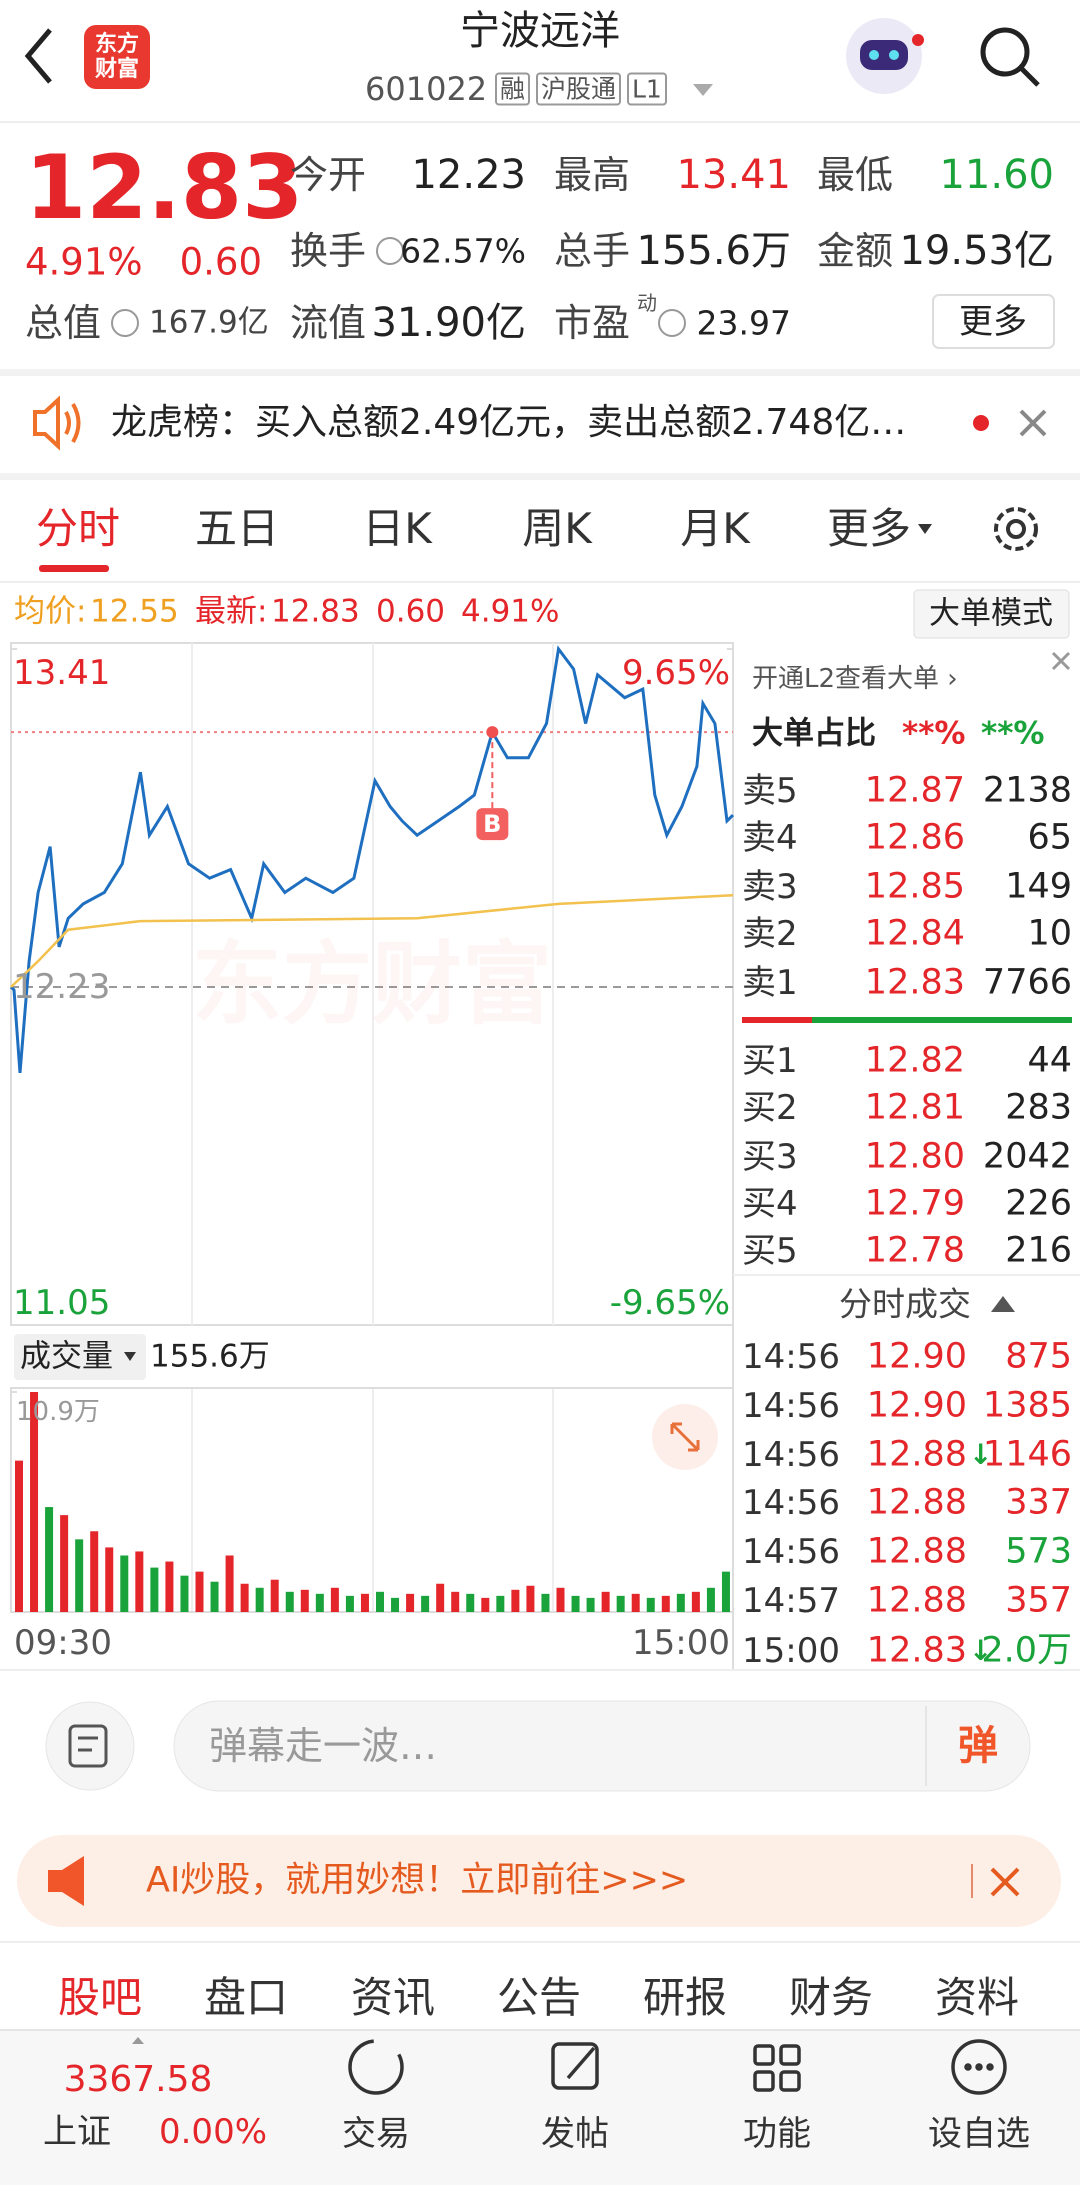 The height and width of the screenshot is (2185, 1080). I want to click on comment-icon, so click(90, 1746).